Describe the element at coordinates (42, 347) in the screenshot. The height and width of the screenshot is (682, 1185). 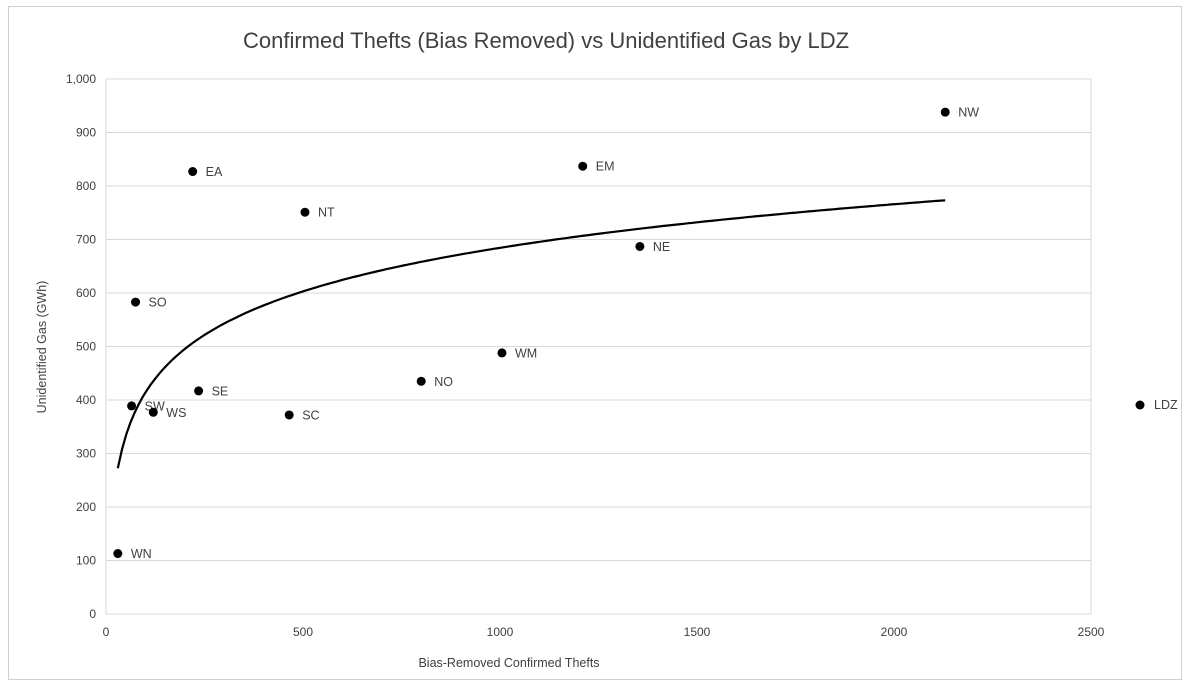
I see `y-axis-title: Unidentified Gas (GWh)` at that location.